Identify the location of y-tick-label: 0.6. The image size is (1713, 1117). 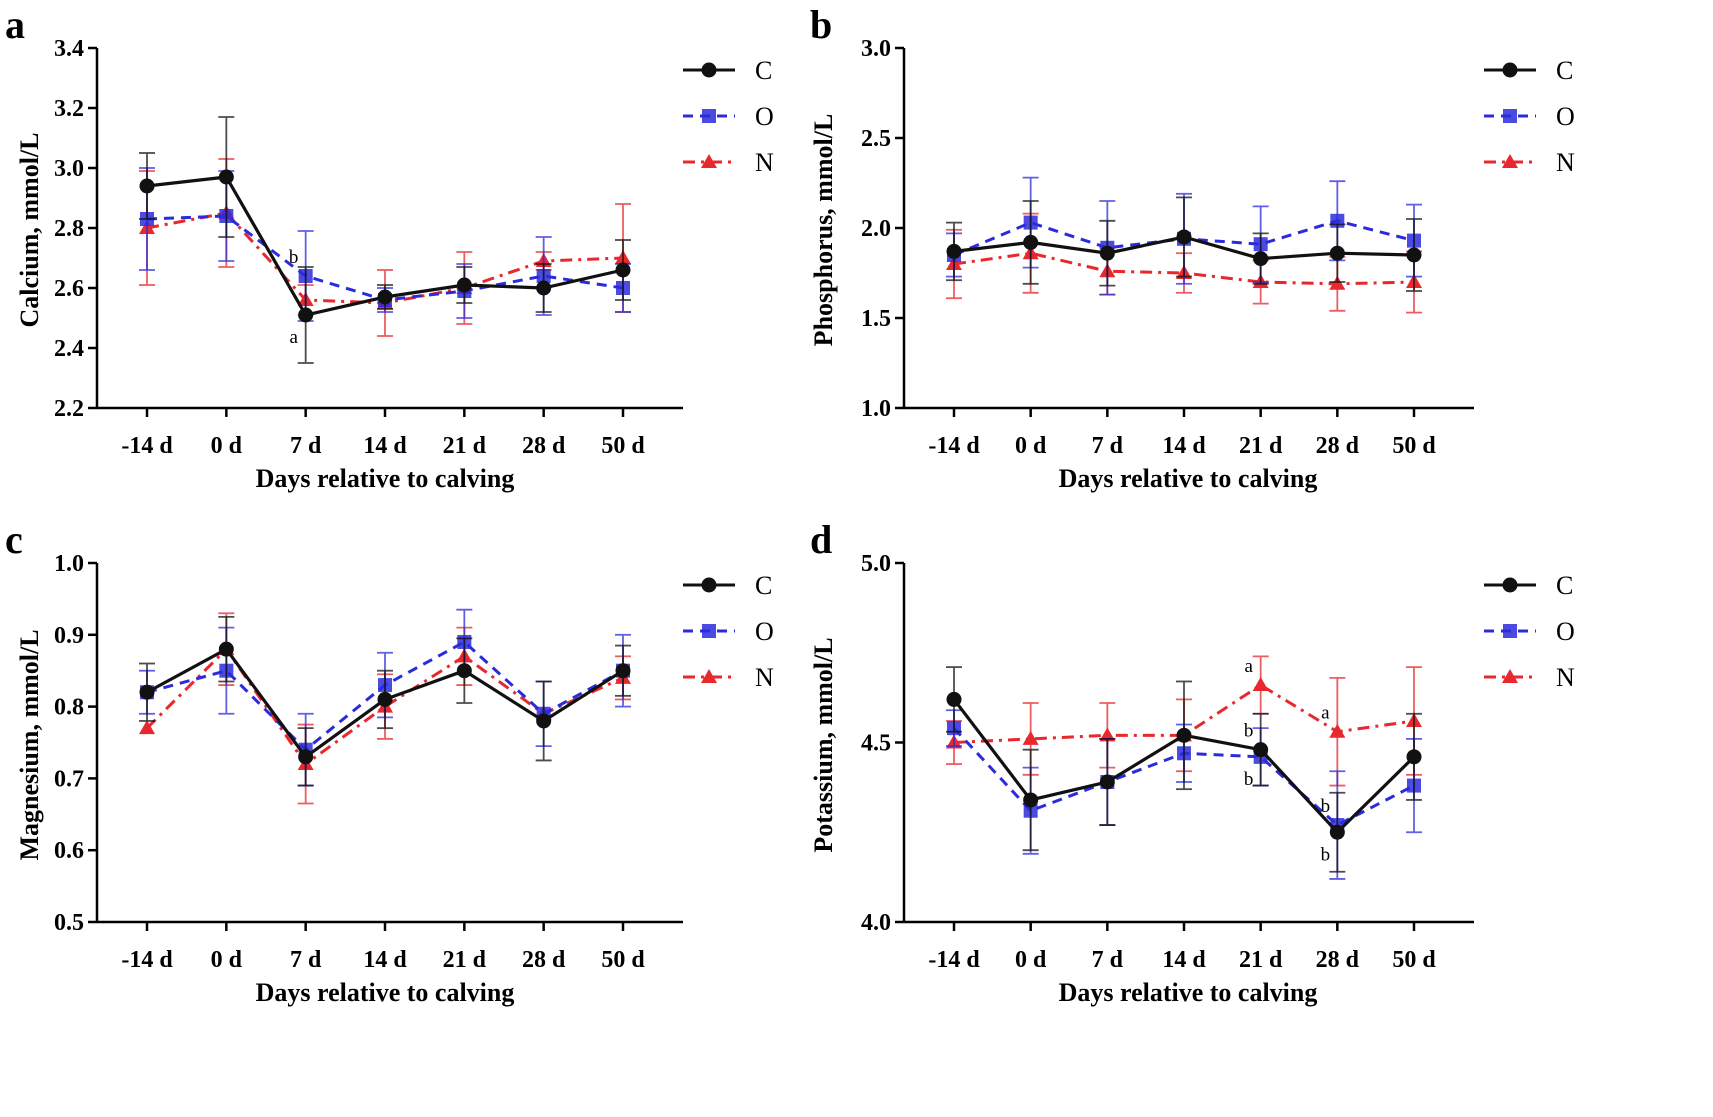
(69, 851).